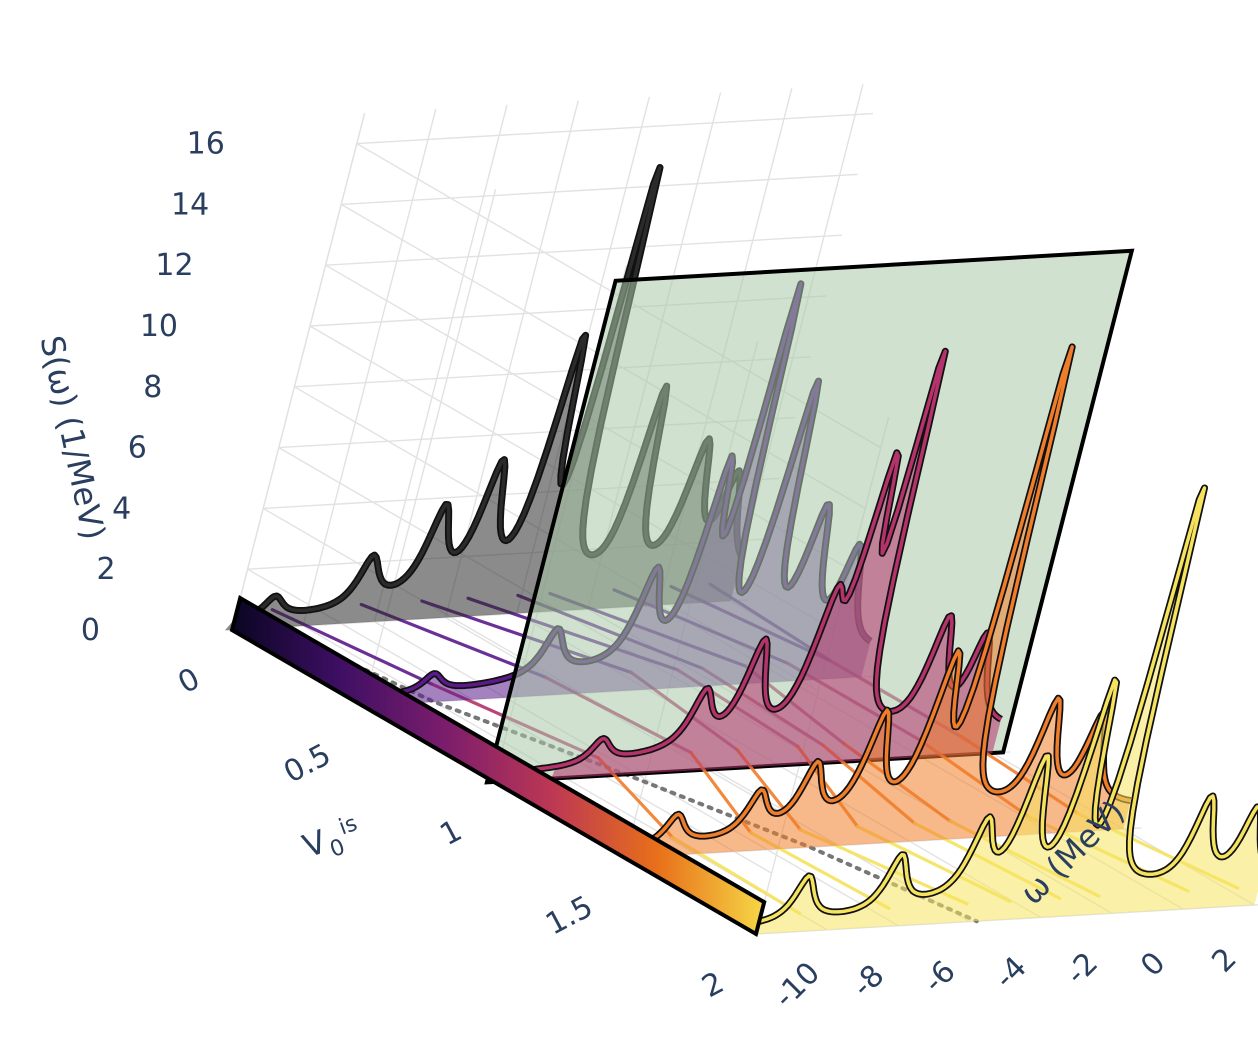 The width and height of the screenshot is (1258, 1056). What do you see at coordinates (450, 833) in the screenshot?
I see `x-tick-label: 1` at bounding box center [450, 833].